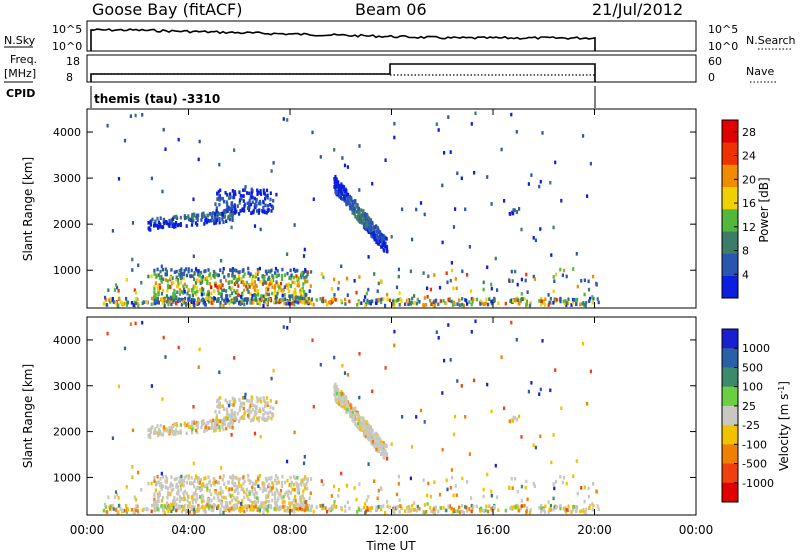  What do you see at coordinates (391, 9) in the screenshot?
I see `beam-title: Beam 06` at bounding box center [391, 9].